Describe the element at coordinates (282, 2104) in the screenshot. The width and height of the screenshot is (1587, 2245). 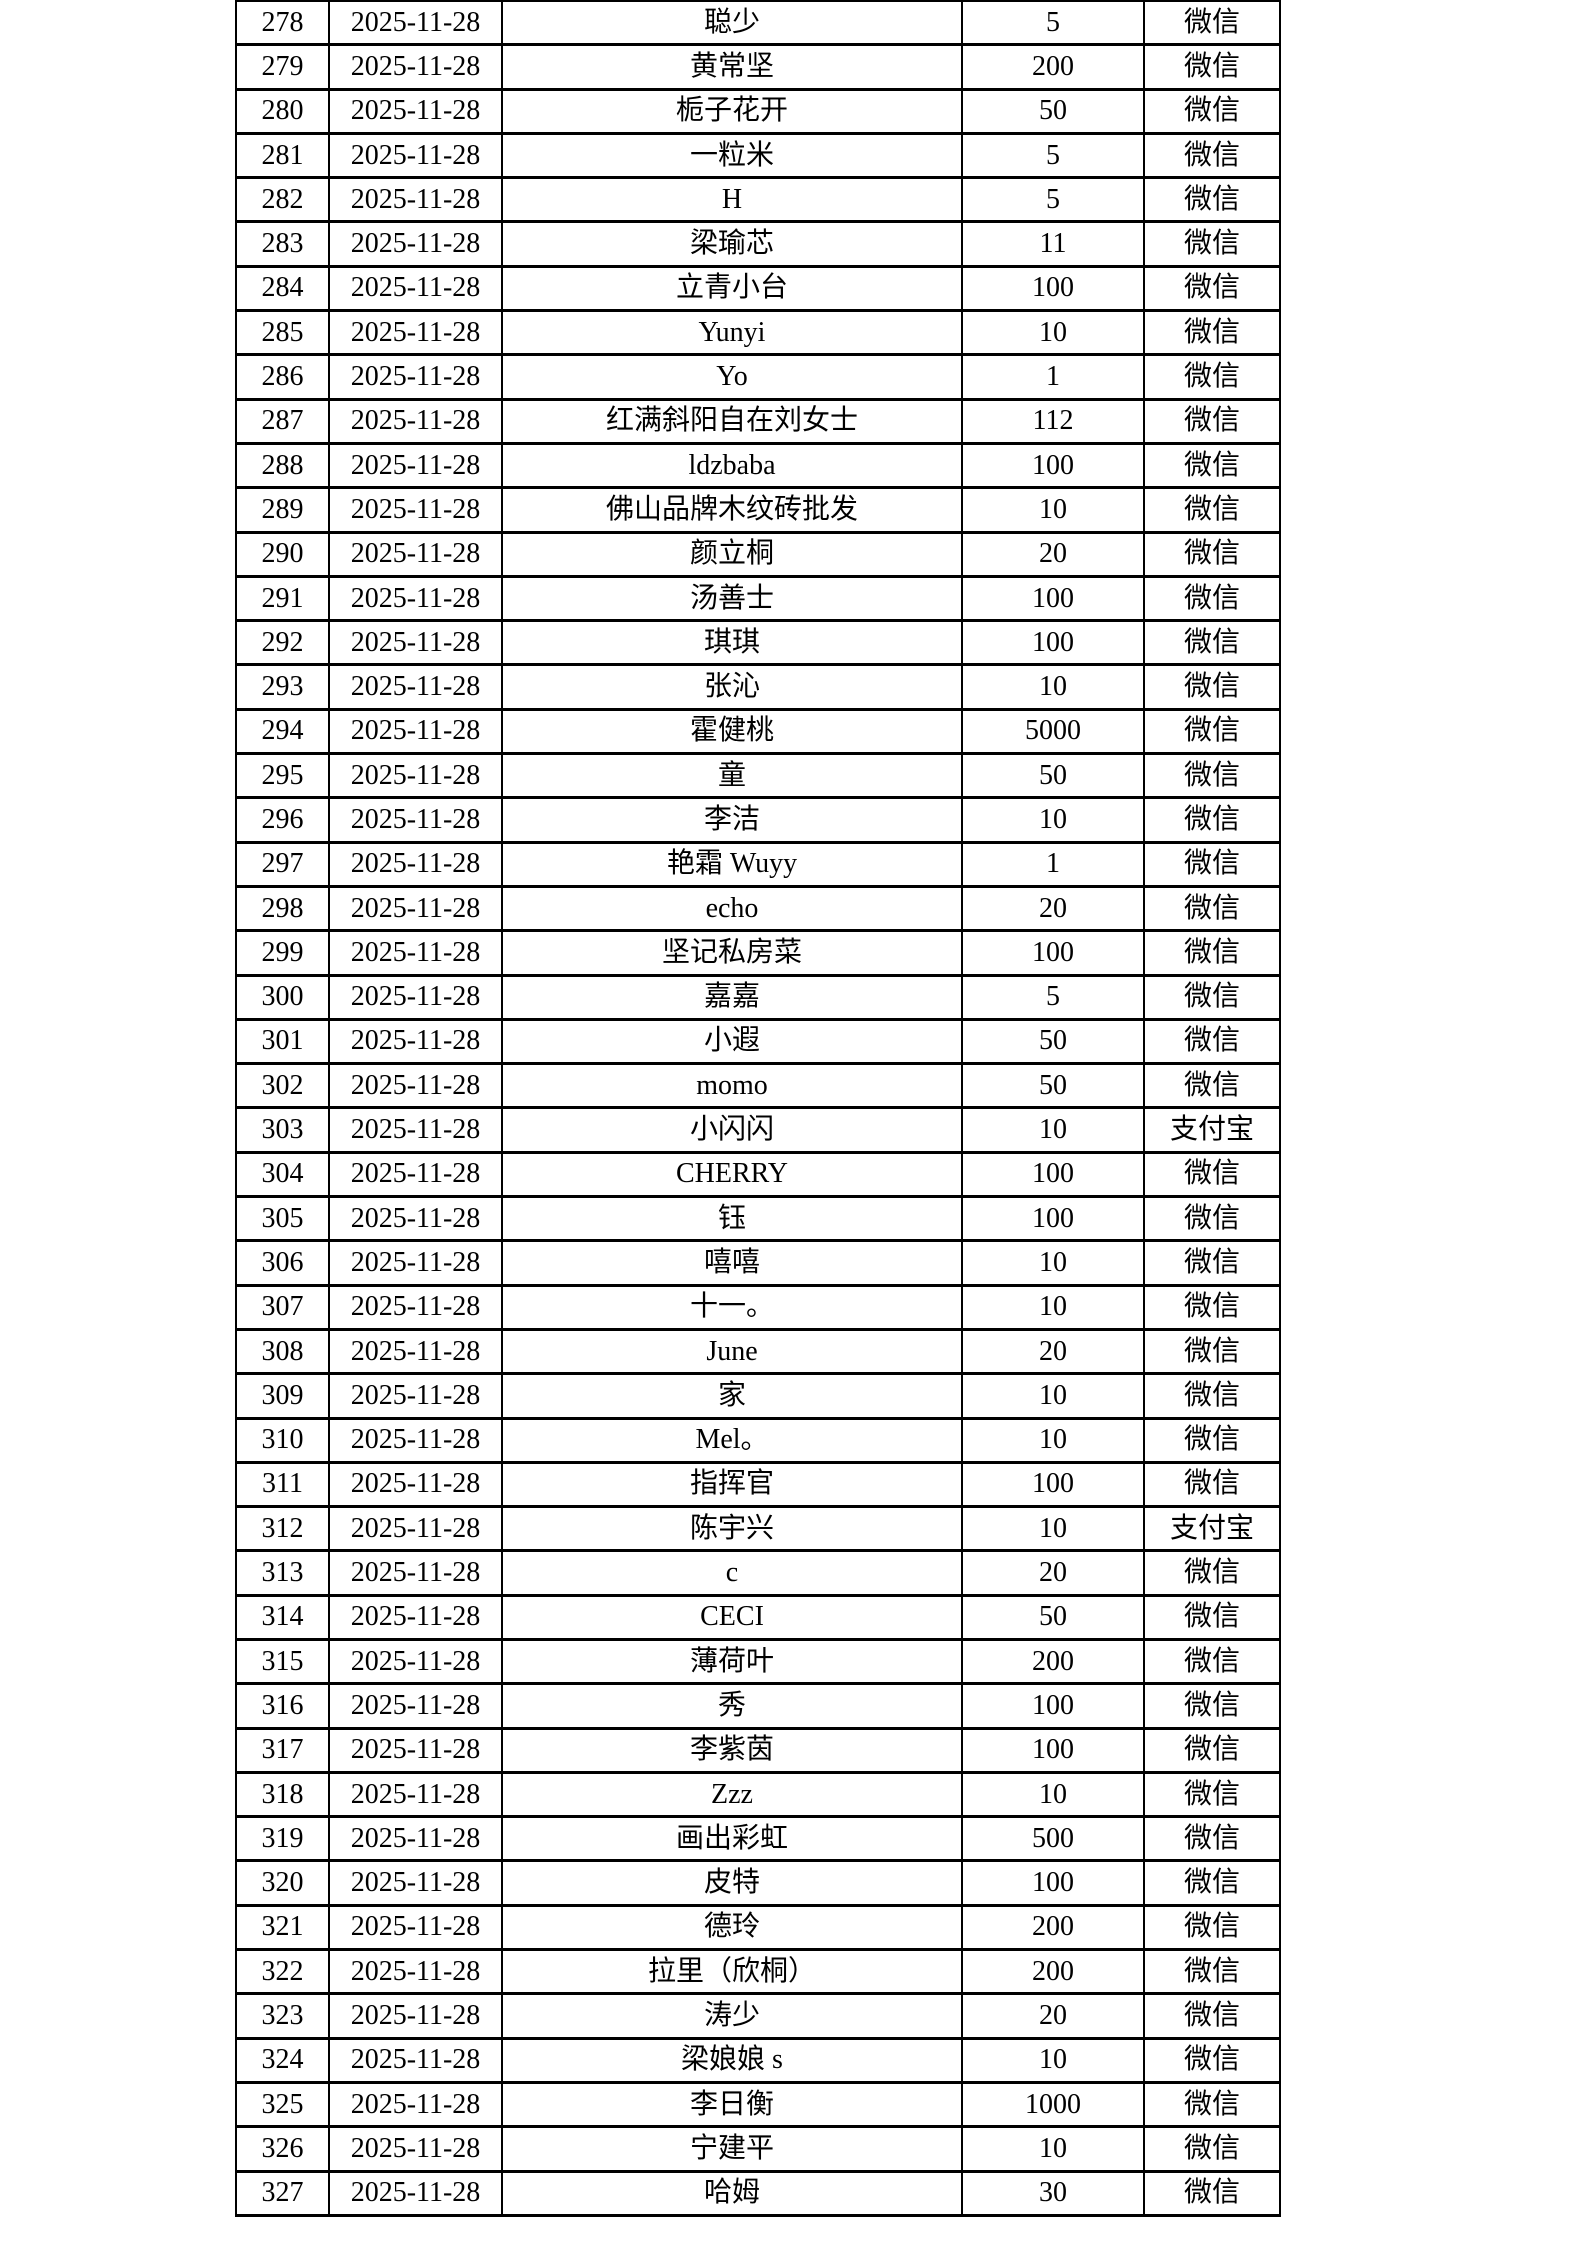
I see `cell-row-number: 325` at that location.